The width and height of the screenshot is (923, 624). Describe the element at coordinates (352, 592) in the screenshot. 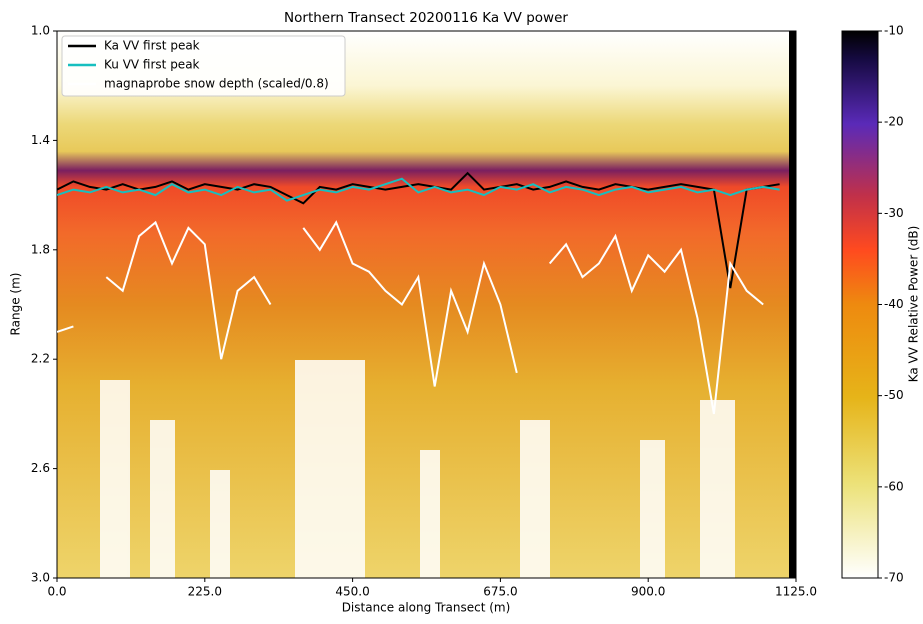

I see `x-tick-label: 450.0` at that location.